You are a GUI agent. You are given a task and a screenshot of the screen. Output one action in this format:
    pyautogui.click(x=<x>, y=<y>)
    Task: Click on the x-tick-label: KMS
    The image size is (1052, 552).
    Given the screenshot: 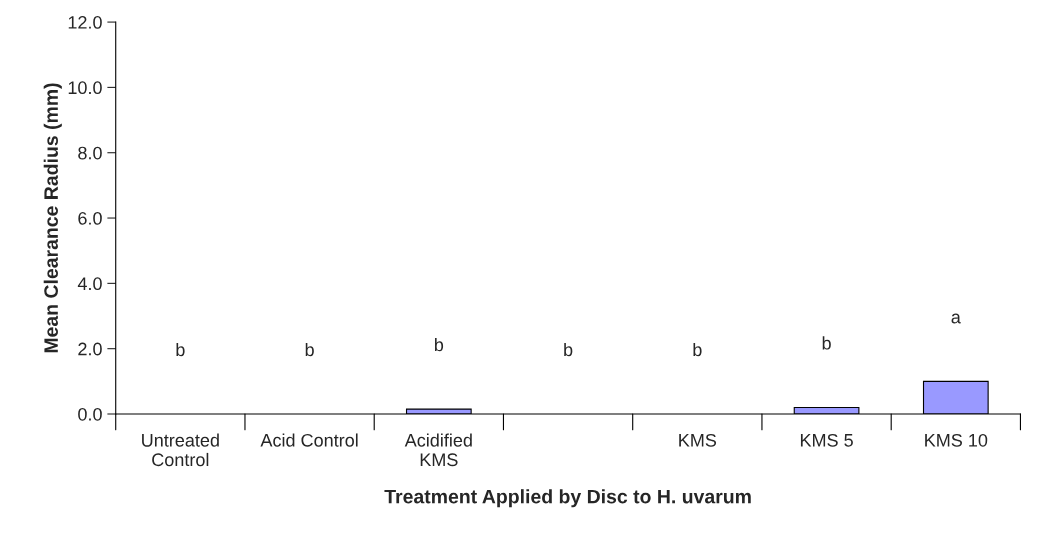 What is the action you would take?
    pyautogui.click(x=698, y=440)
    